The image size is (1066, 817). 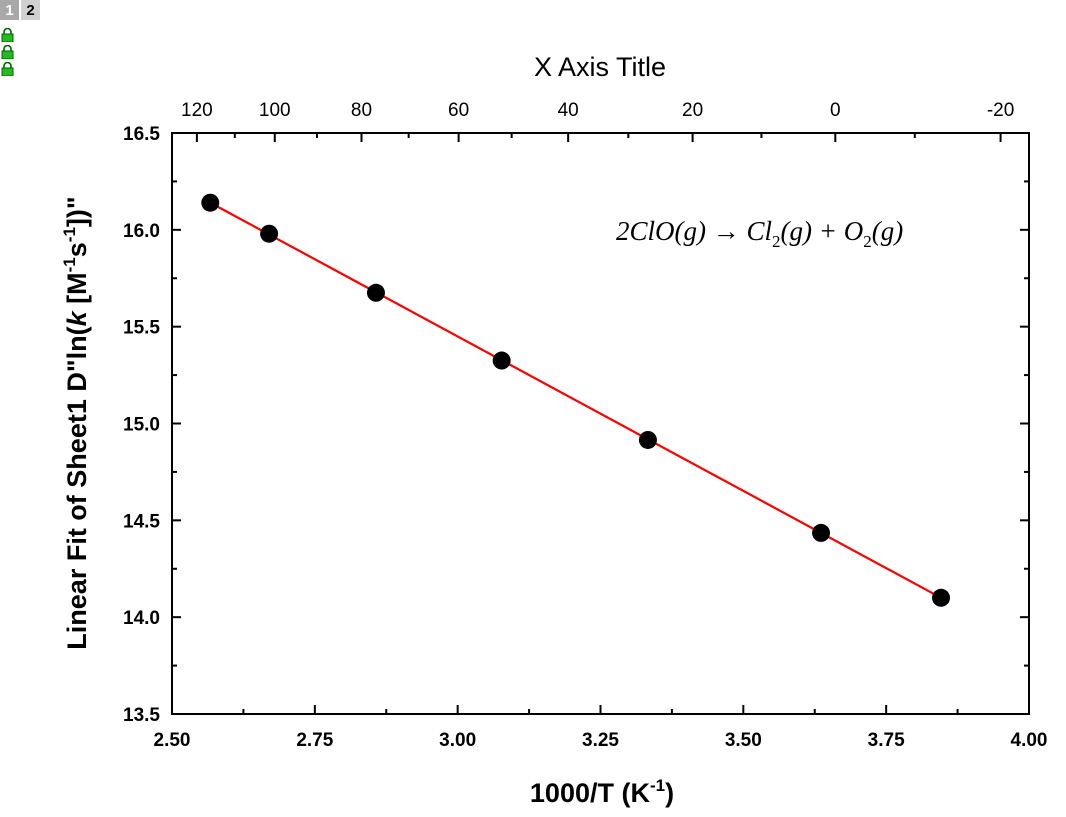 I want to click on y-tick-label: 15.0, so click(x=141, y=425).